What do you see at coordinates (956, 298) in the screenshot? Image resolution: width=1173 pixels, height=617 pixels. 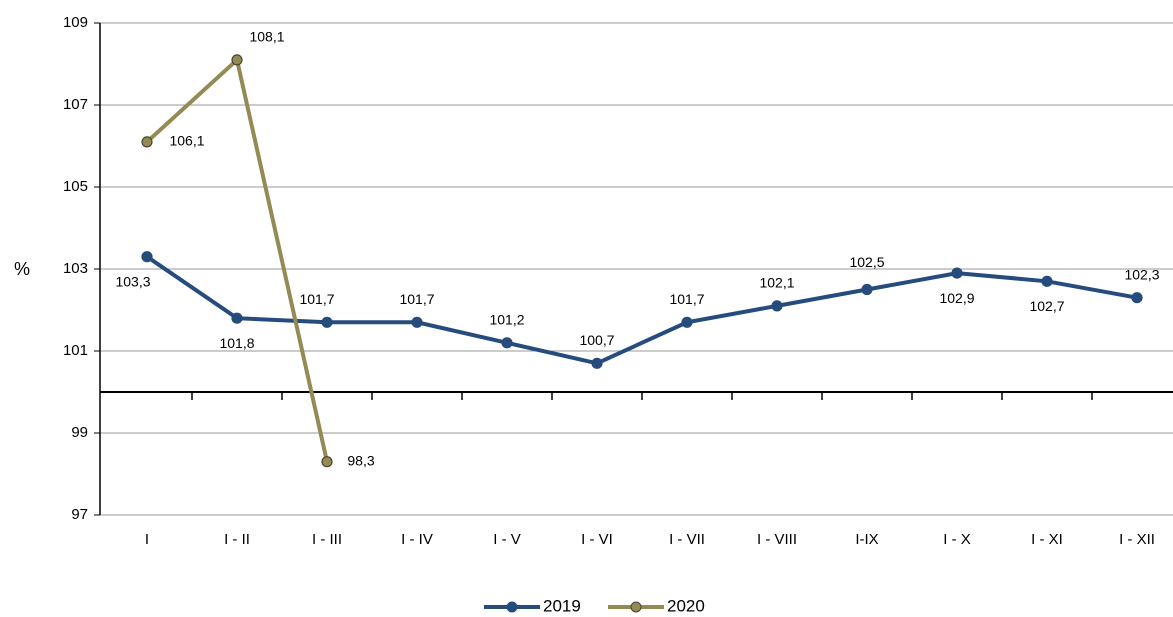 I see `data-label: 102,9` at bounding box center [956, 298].